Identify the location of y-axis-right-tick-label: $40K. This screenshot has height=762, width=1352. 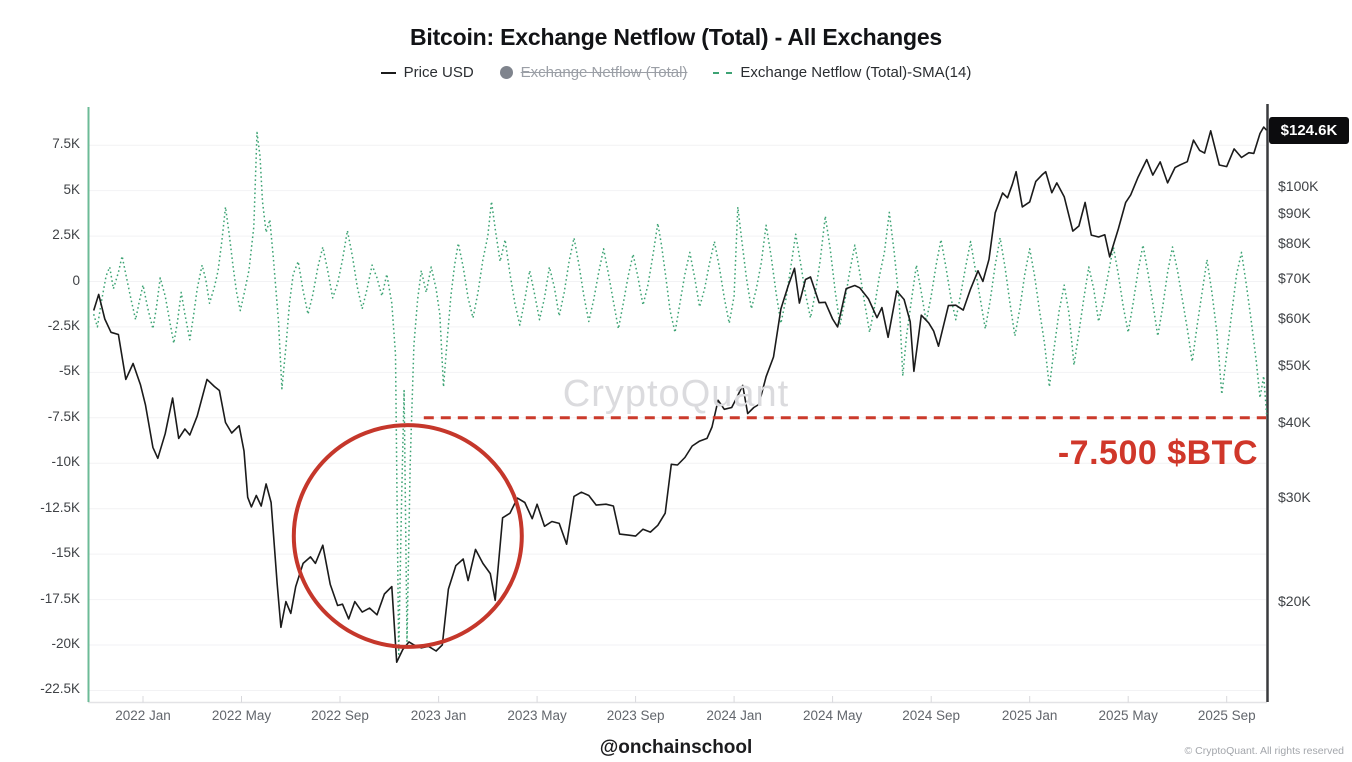
(1294, 422).